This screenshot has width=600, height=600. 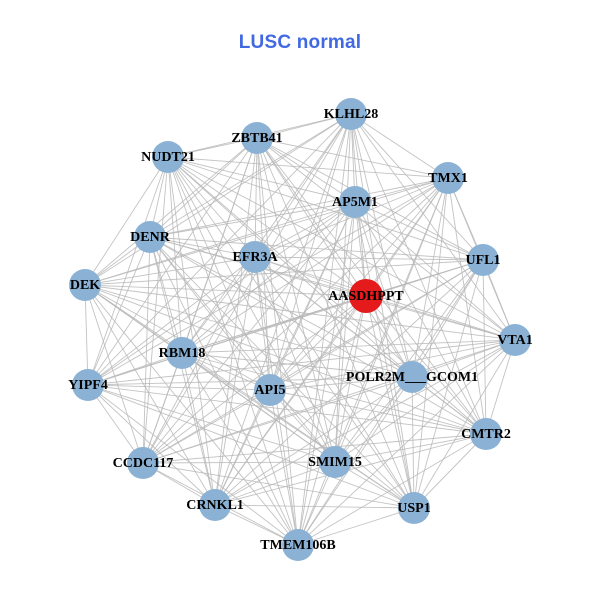 What do you see at coordinates (486, 434) in the screenshot?
I see `node-label-CMTR2: CMTR2` at bounding box center [486, 434].